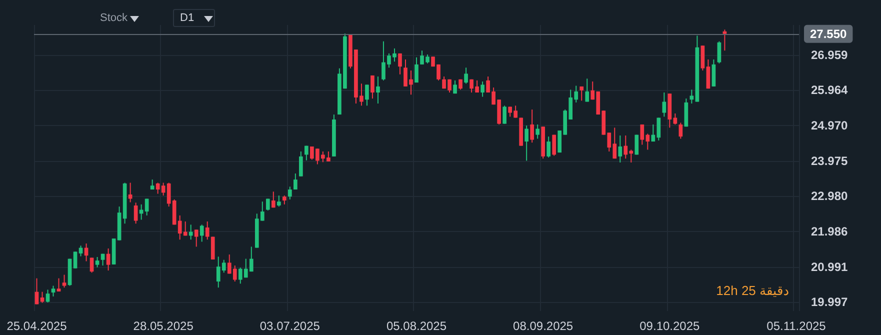  What do you see at coordinates (37, 326) in the screenshot?
I see `x-tick-label: 25.04.2025` at bounding box center [37, 326].